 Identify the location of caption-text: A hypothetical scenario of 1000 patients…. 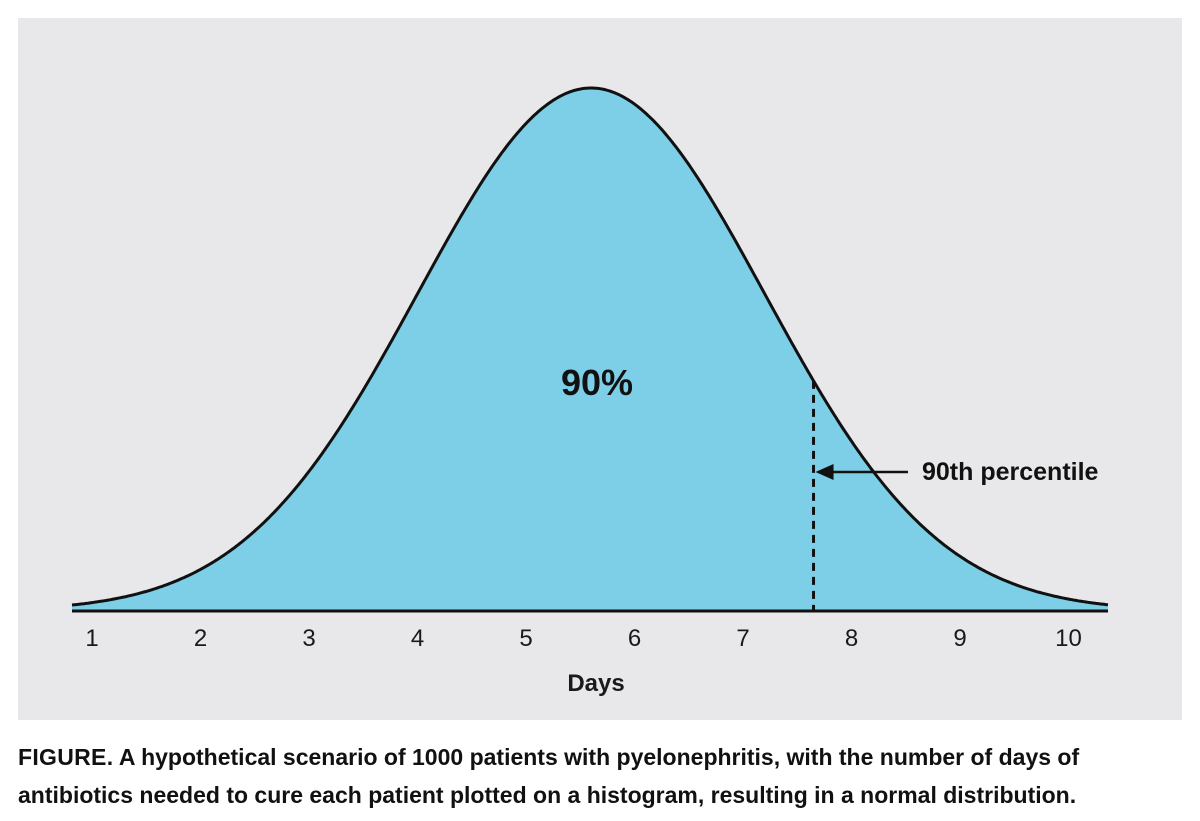
(549, 776).